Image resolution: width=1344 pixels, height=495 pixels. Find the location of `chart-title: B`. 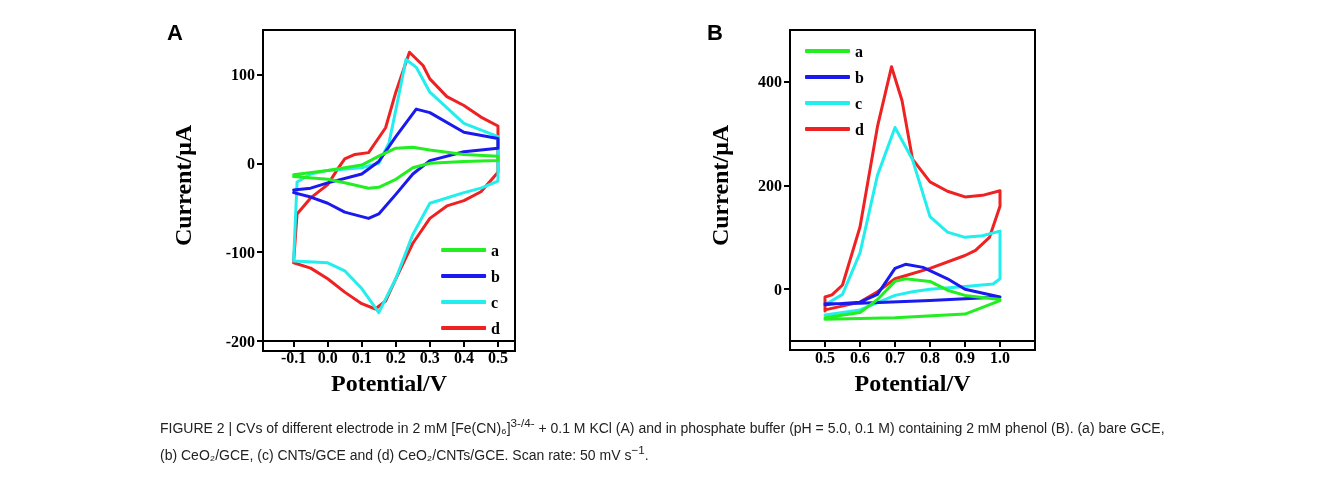

chart-title: B is located at coordinates (715, 32).